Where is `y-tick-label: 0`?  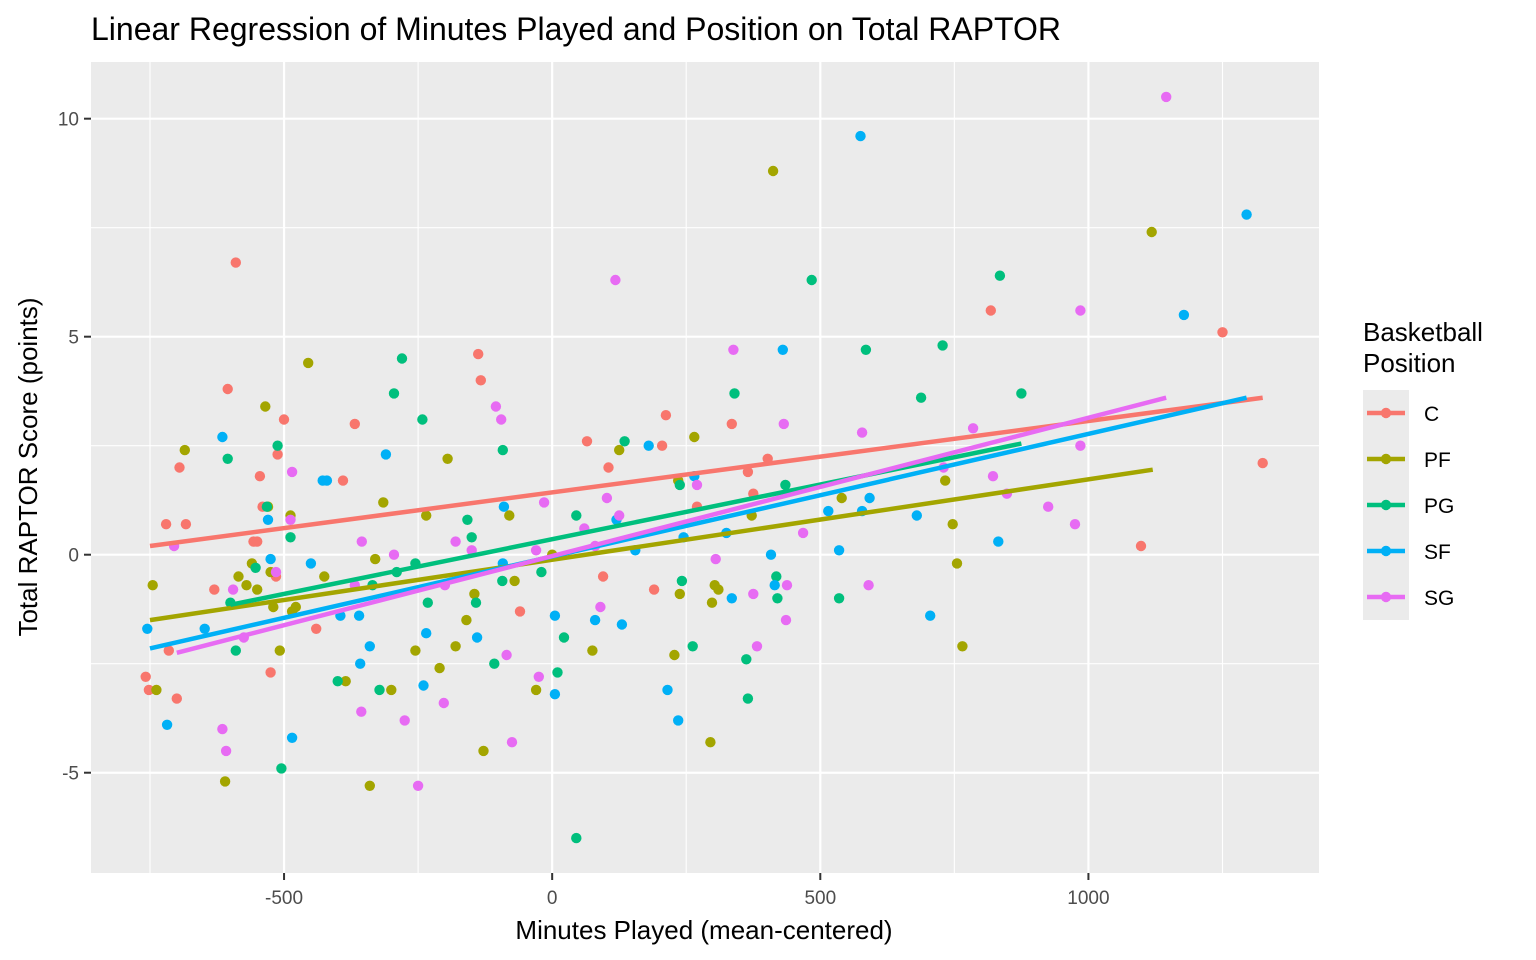
y-tick-label: 0 is located at coordinates (73, 556).